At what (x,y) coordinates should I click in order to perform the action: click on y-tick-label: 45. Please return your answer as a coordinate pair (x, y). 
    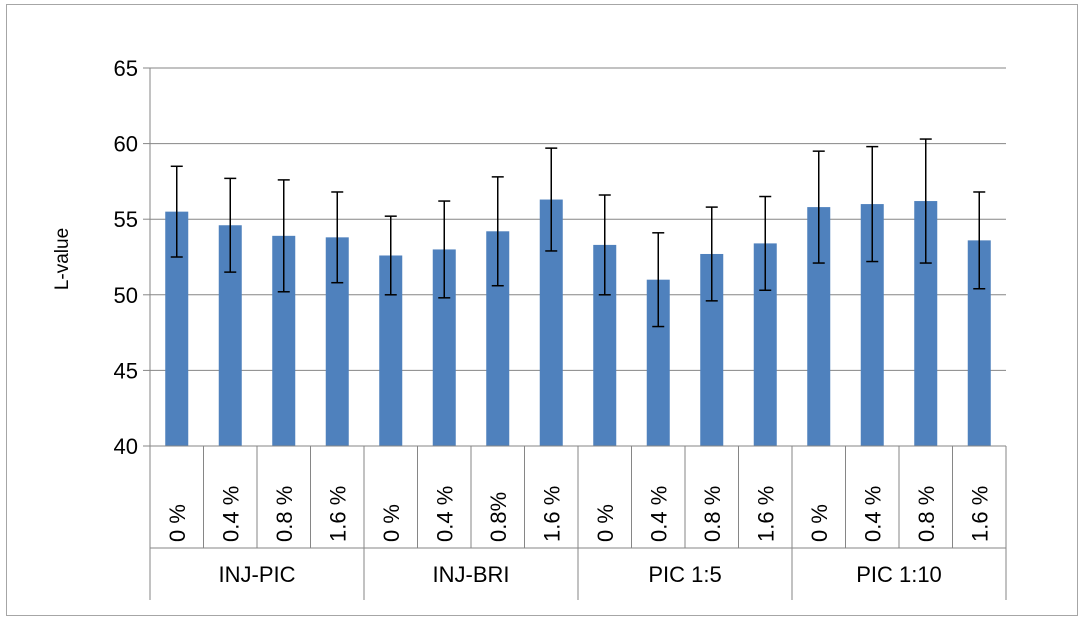
    Looking at the image, I should click on (126, 370).